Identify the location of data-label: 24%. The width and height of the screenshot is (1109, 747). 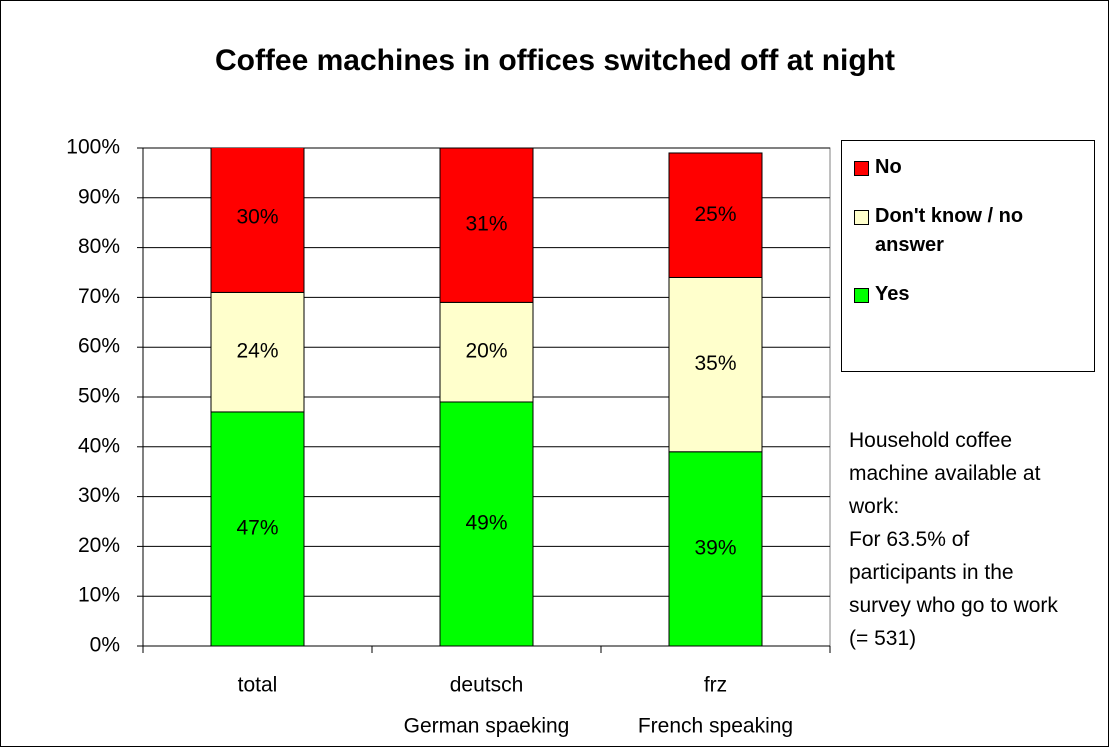
(257, 351).